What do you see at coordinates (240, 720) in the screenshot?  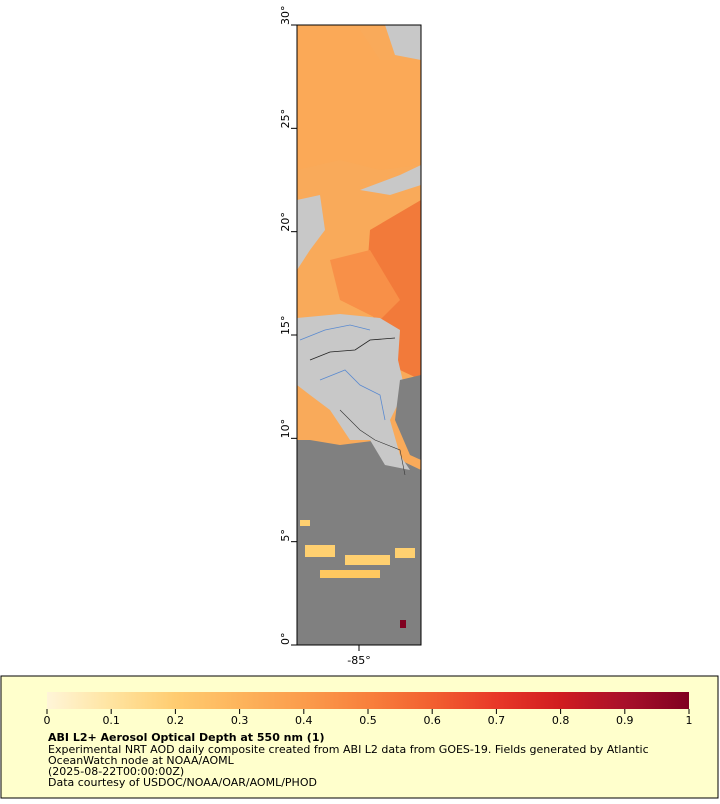 I see `colorbar-tick-label: 0.3` at bounding box center [240, 720].